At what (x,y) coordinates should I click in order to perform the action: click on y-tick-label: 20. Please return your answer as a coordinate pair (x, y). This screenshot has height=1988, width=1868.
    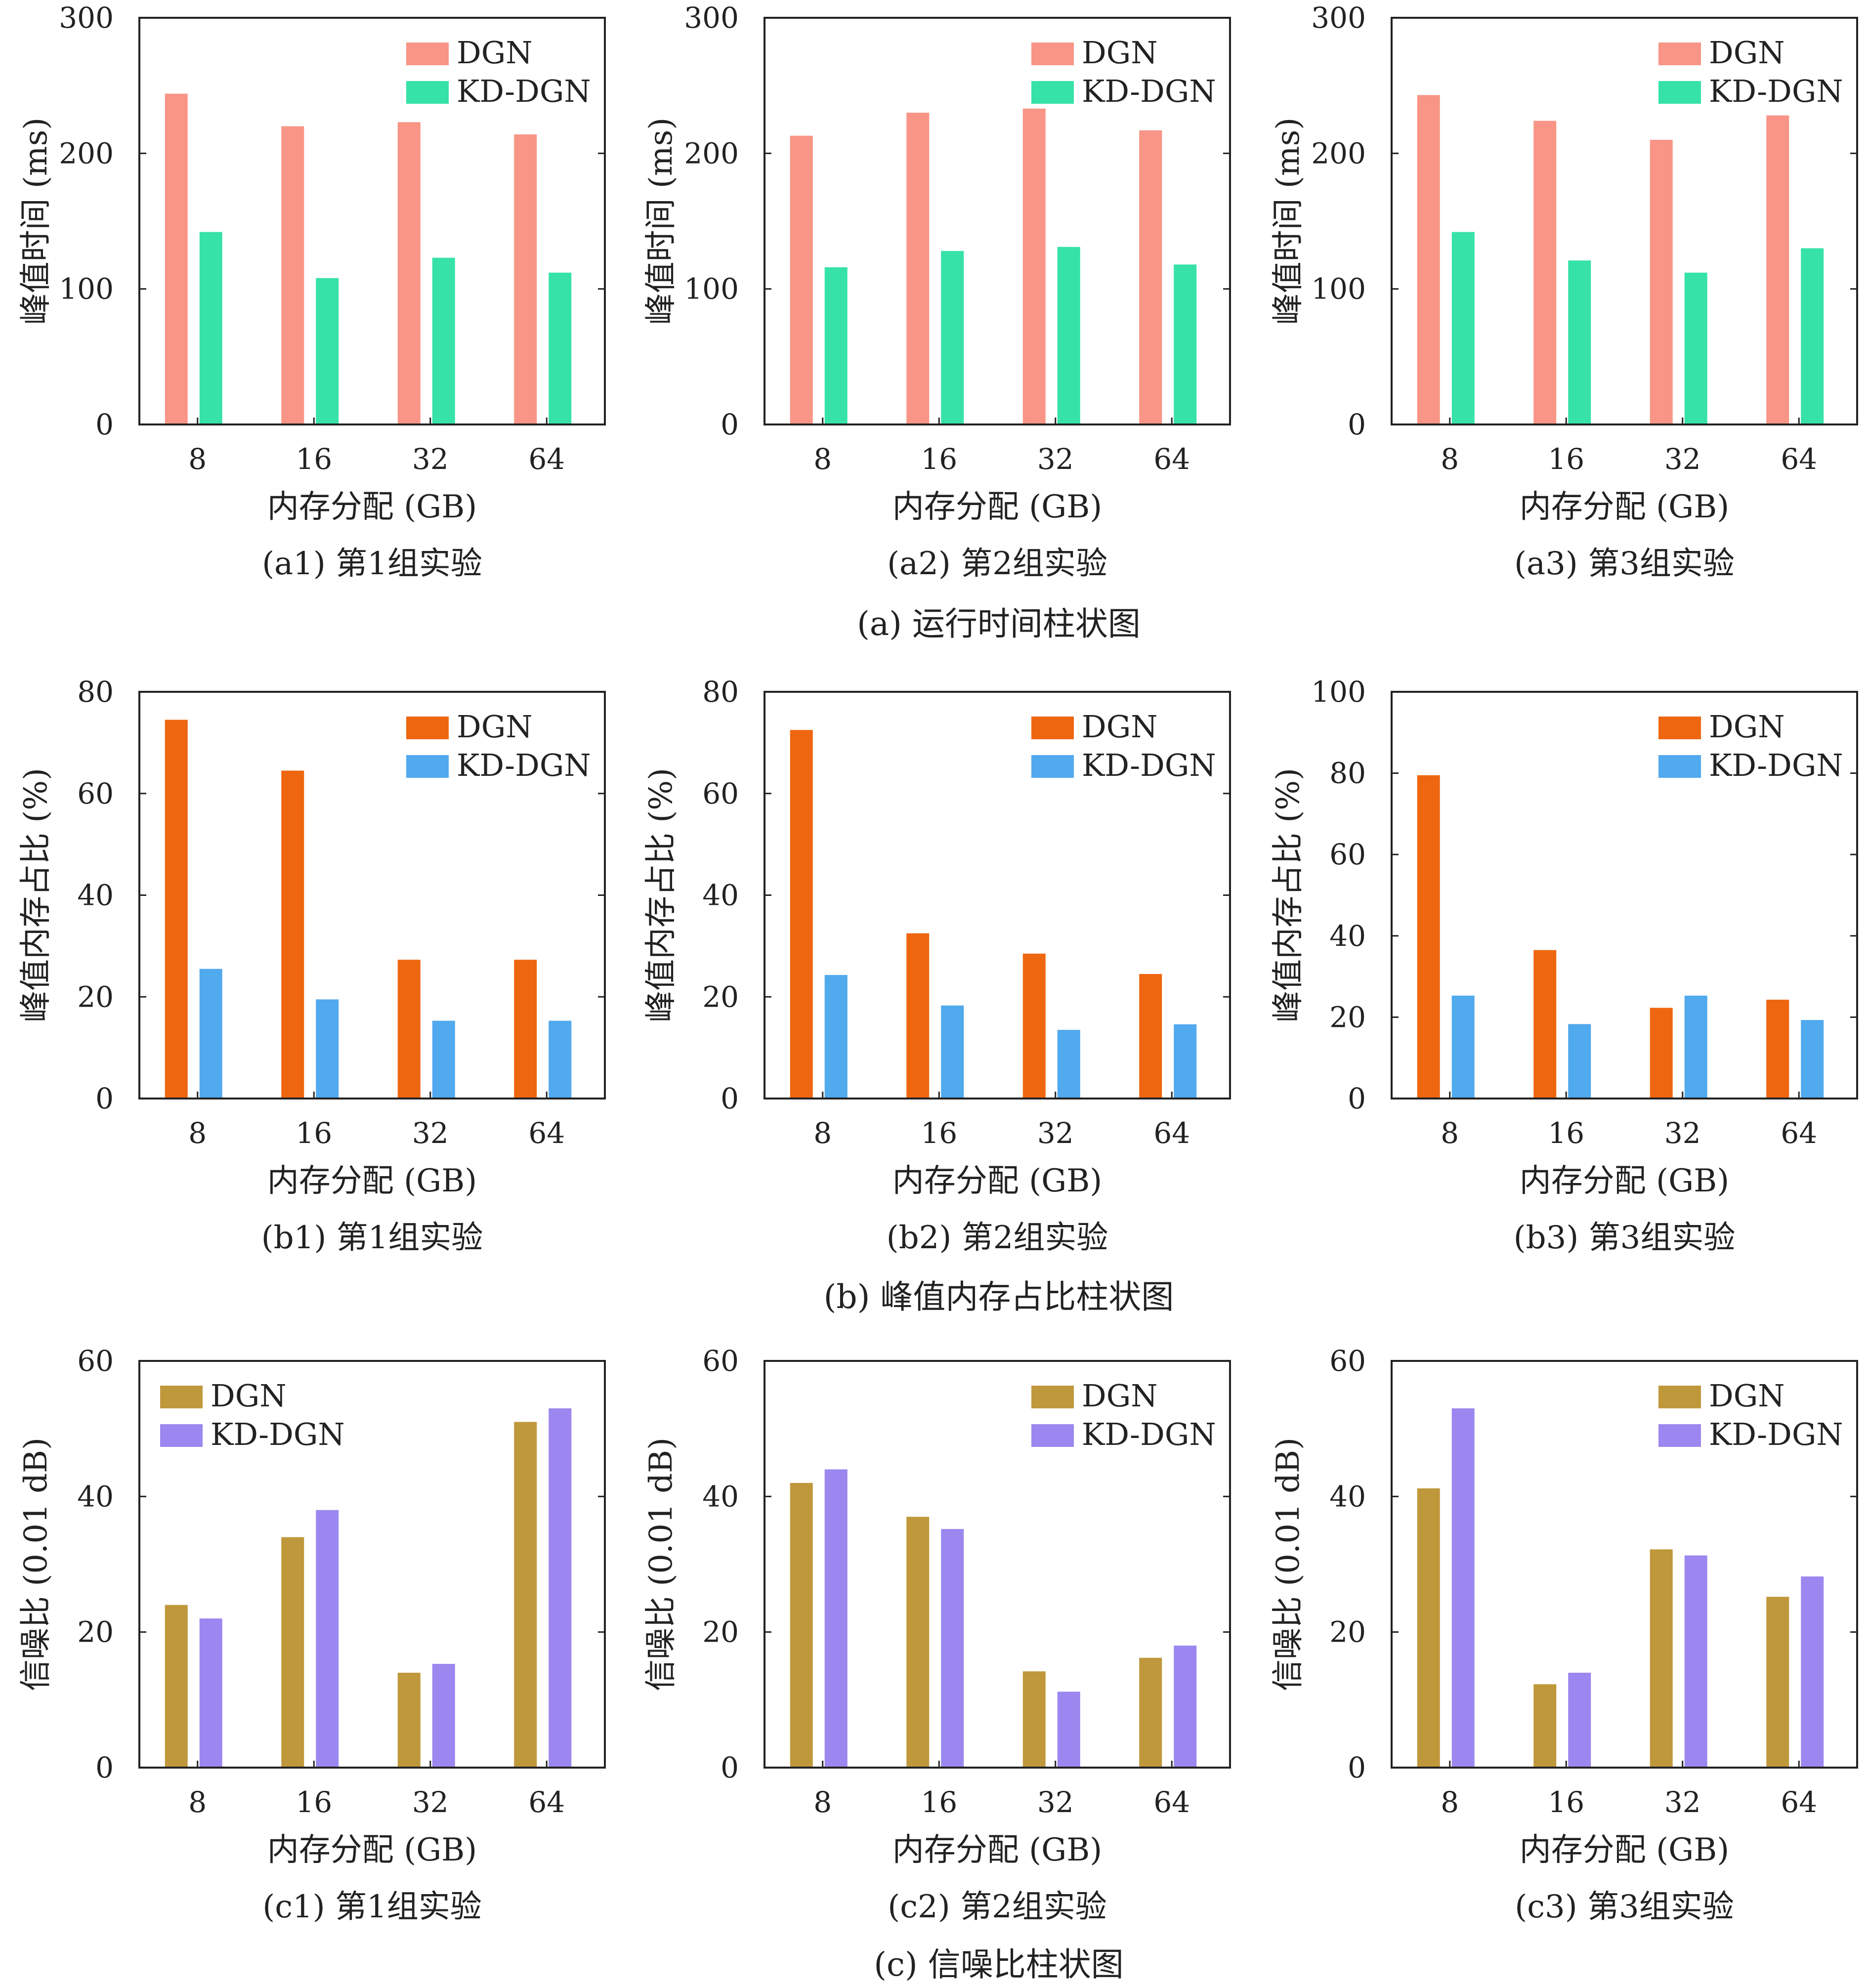
    Looking at the image, I should click on (720, 997).